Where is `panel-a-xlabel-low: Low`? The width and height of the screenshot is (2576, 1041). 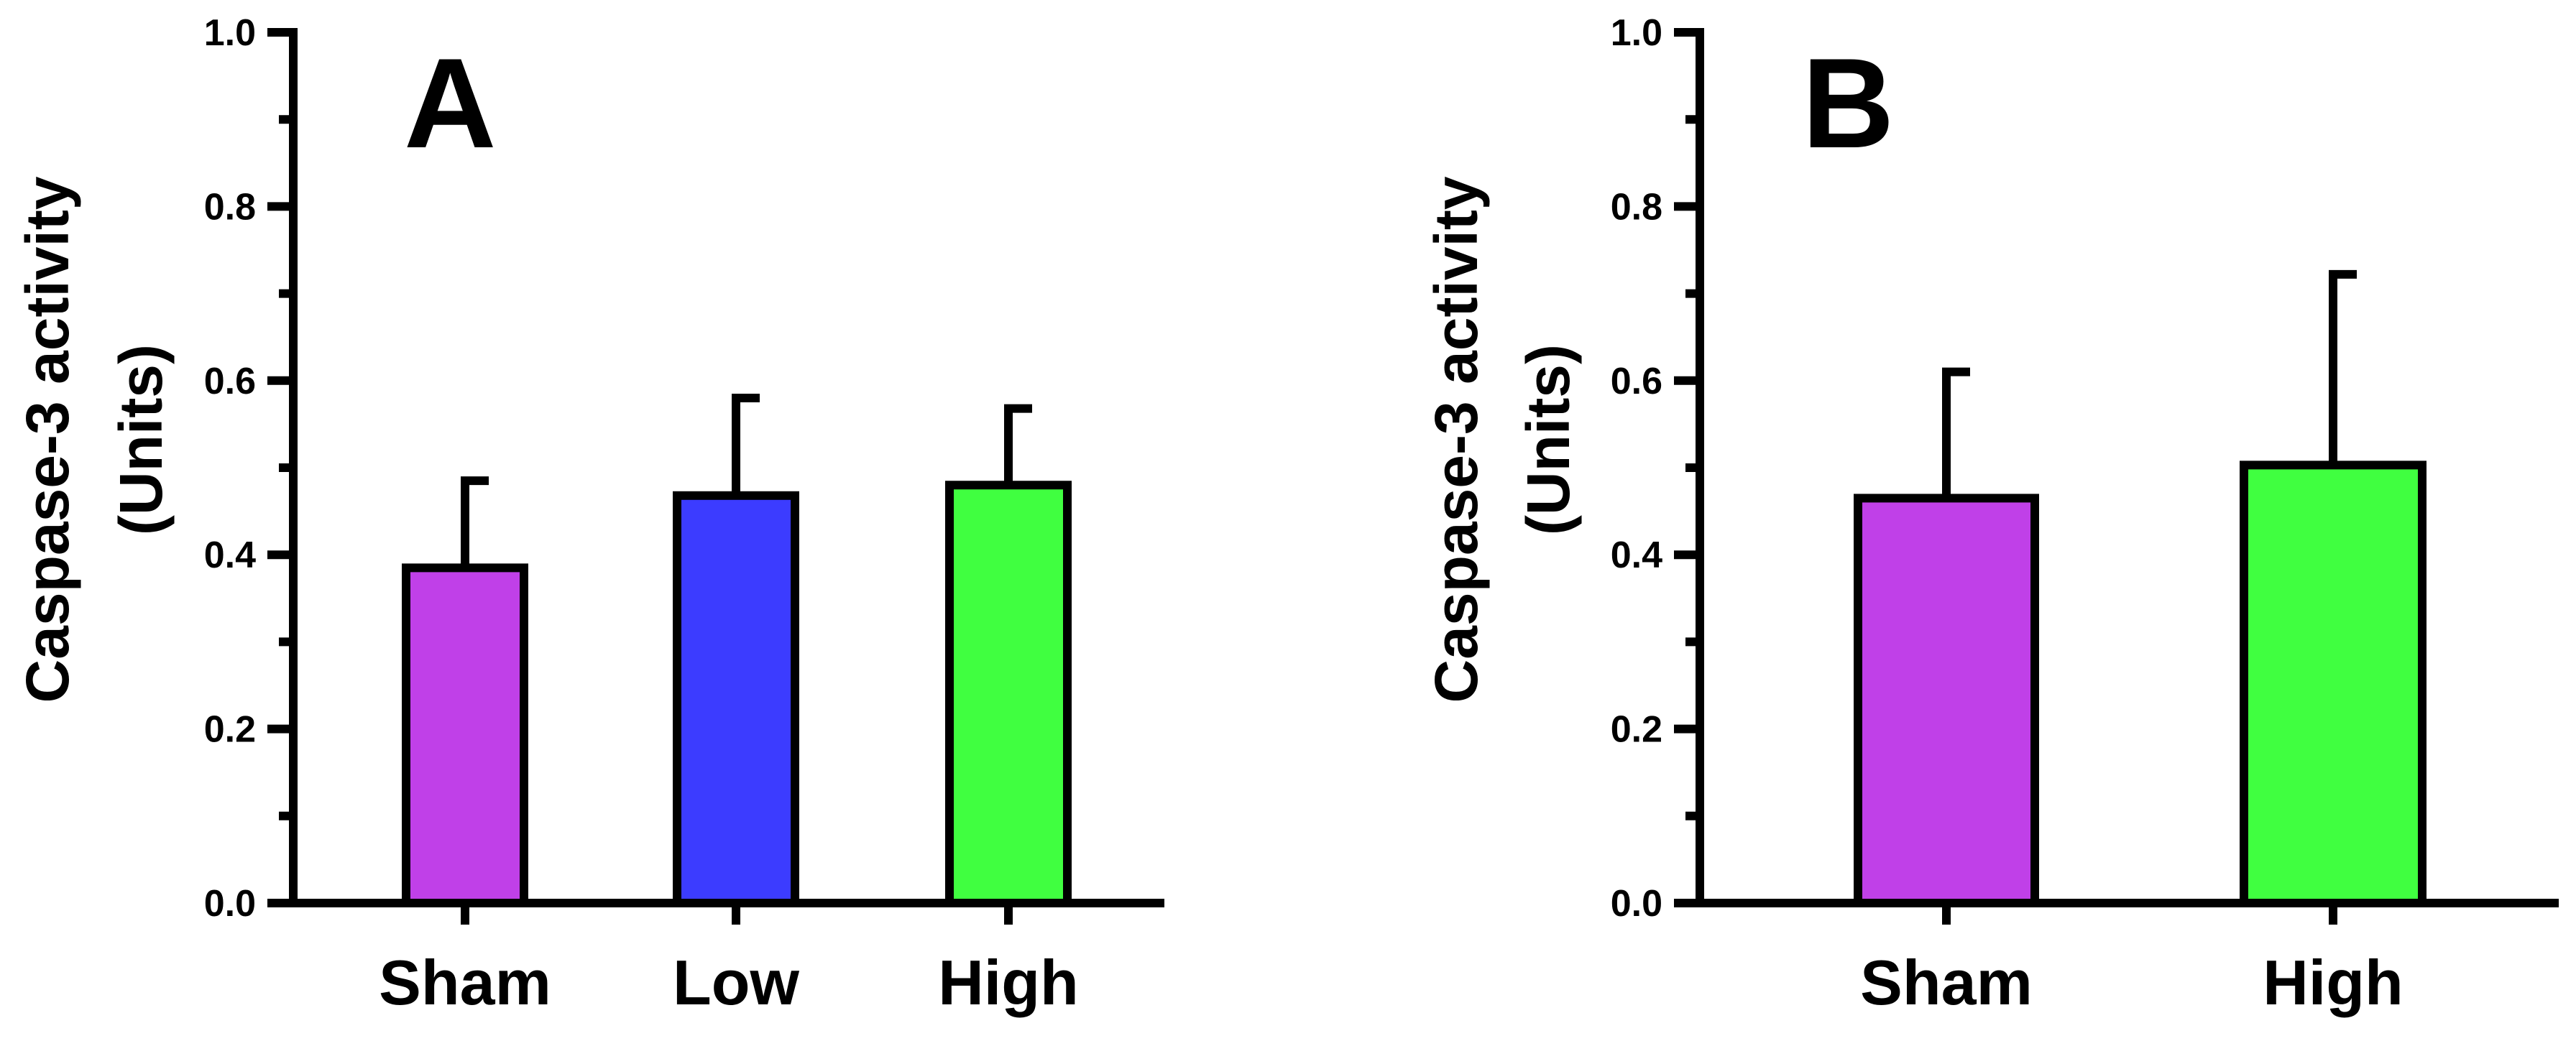
panel-a-xlabel-low: Low is located at coordinates (736, 982).